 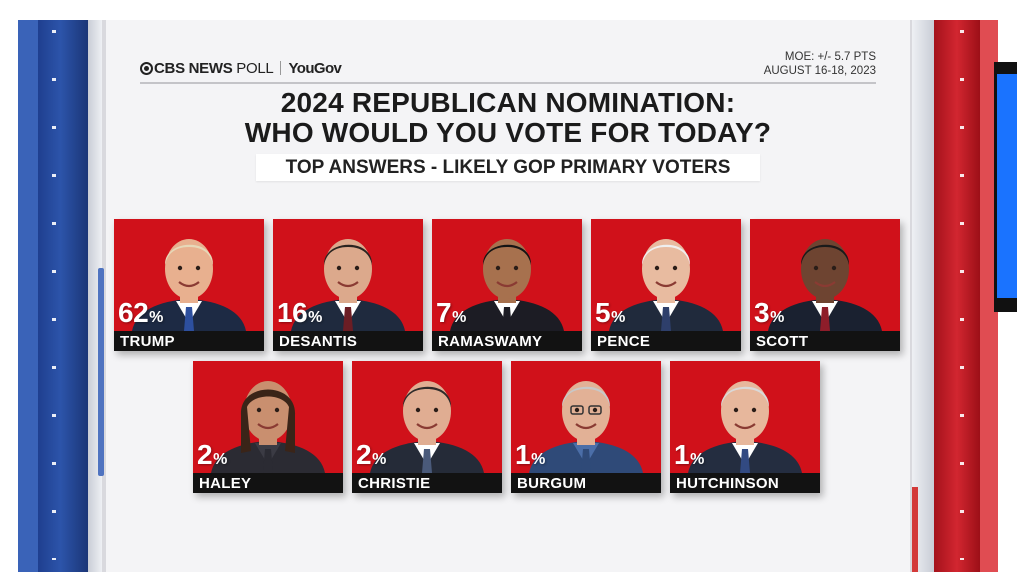 What do you see at coordinates (147, 341) in the screenshot?
I see `candidate-name: TRUMP` at bounding box center [147, 341].